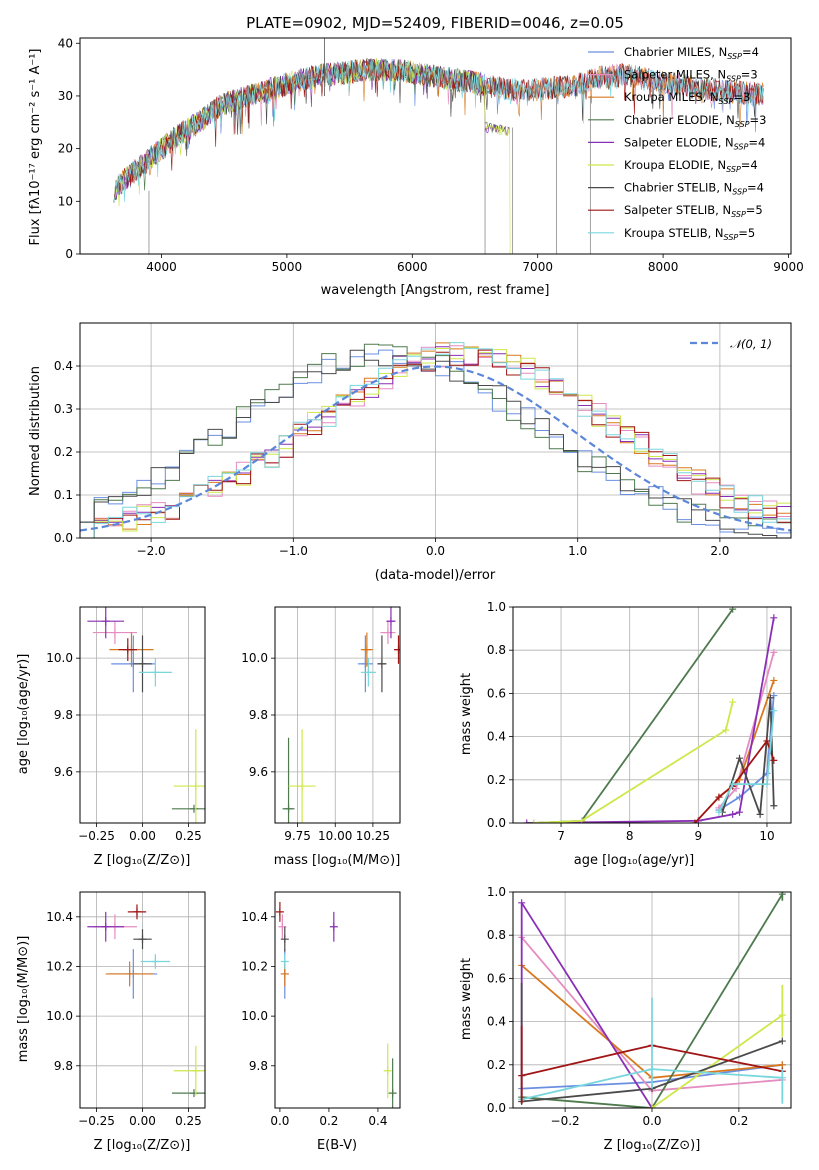  Describe the element at coordinates (35, 147) in the screenshot. I see `spectrum-ylabel: Flux [fλ10⁻¹⁷ erg cm⁻² s⁻¹ A⁻¹]` at that location.